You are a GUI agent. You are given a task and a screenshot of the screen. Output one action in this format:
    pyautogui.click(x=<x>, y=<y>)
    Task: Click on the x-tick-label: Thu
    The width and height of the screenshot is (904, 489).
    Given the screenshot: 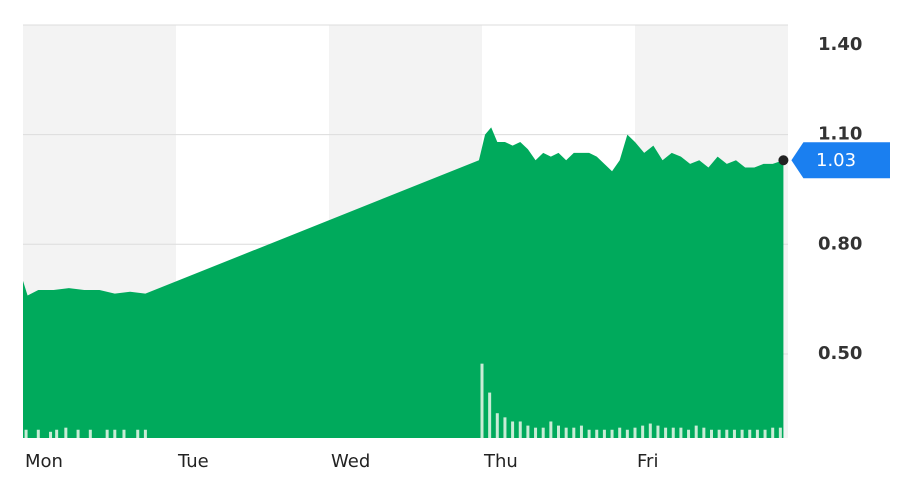 What is the action you would take?
    pyautogui.click(x=500, y=461)
    